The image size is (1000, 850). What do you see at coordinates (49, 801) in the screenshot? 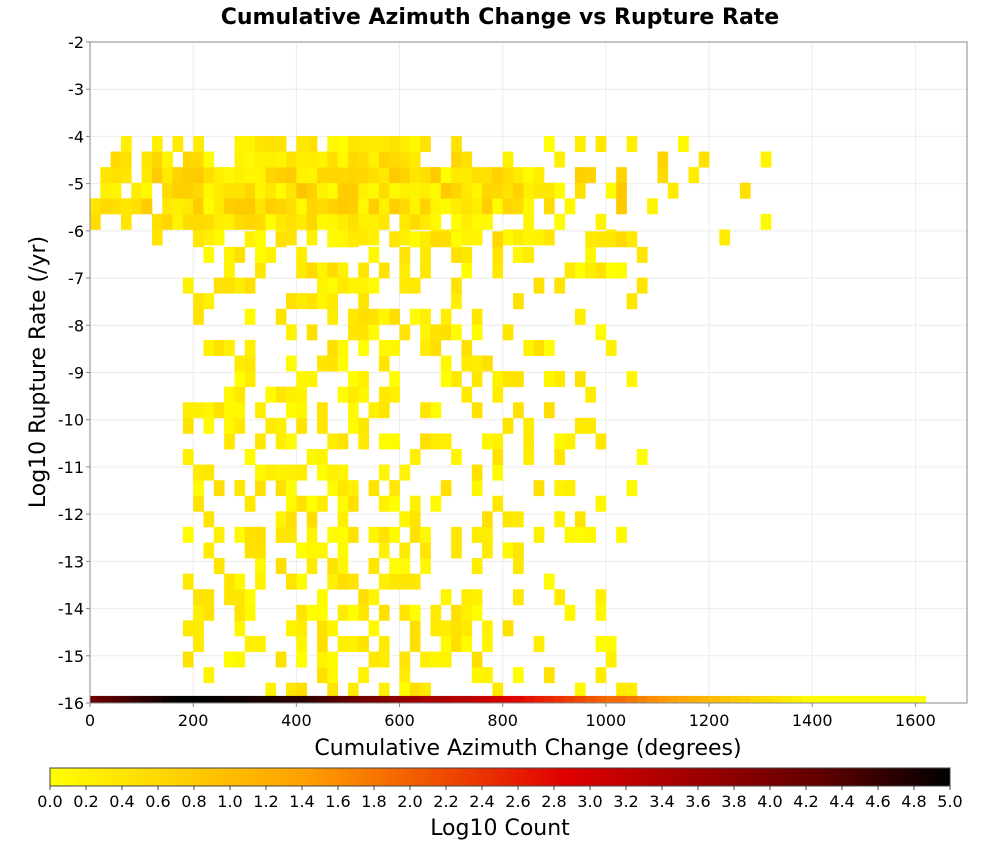
I see `colorbar-tick-label: 0.0` at bounding box center [49, 801].